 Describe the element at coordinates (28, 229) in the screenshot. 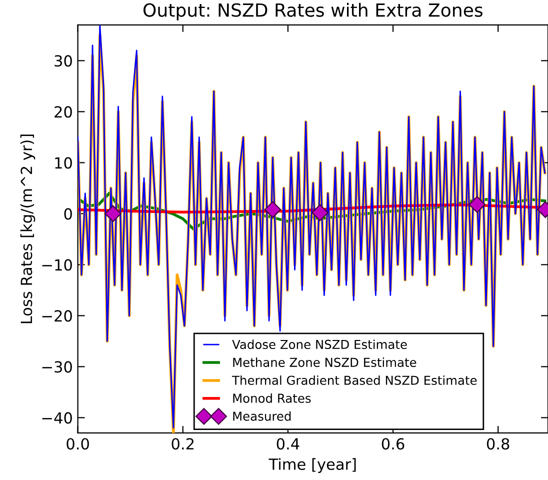

I see `y-axis-title: Loss Rates [kg/(m^2 yr)]` at that location.